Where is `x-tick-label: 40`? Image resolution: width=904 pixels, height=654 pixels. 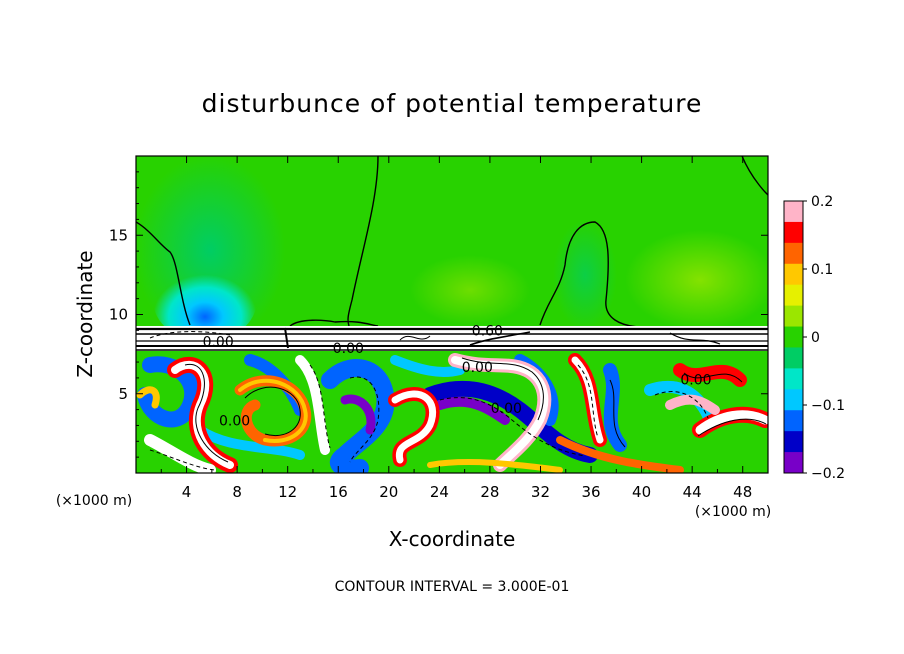
x-tick-label: 40 is located at coordinates (641, 492).